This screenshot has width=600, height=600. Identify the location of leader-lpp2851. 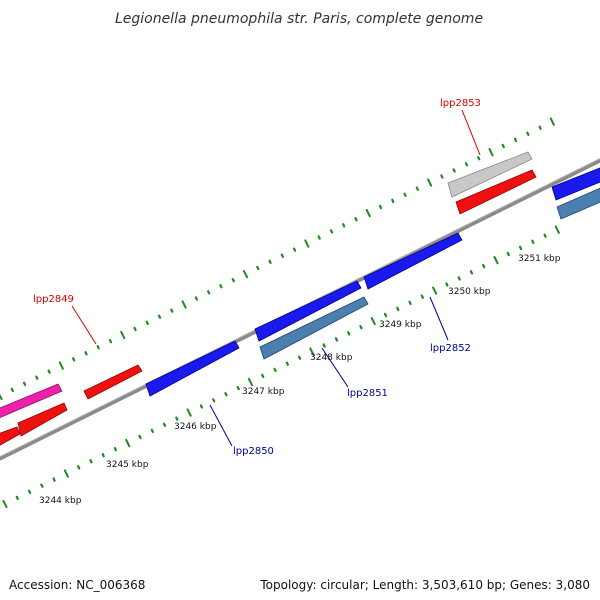
(335, 367).